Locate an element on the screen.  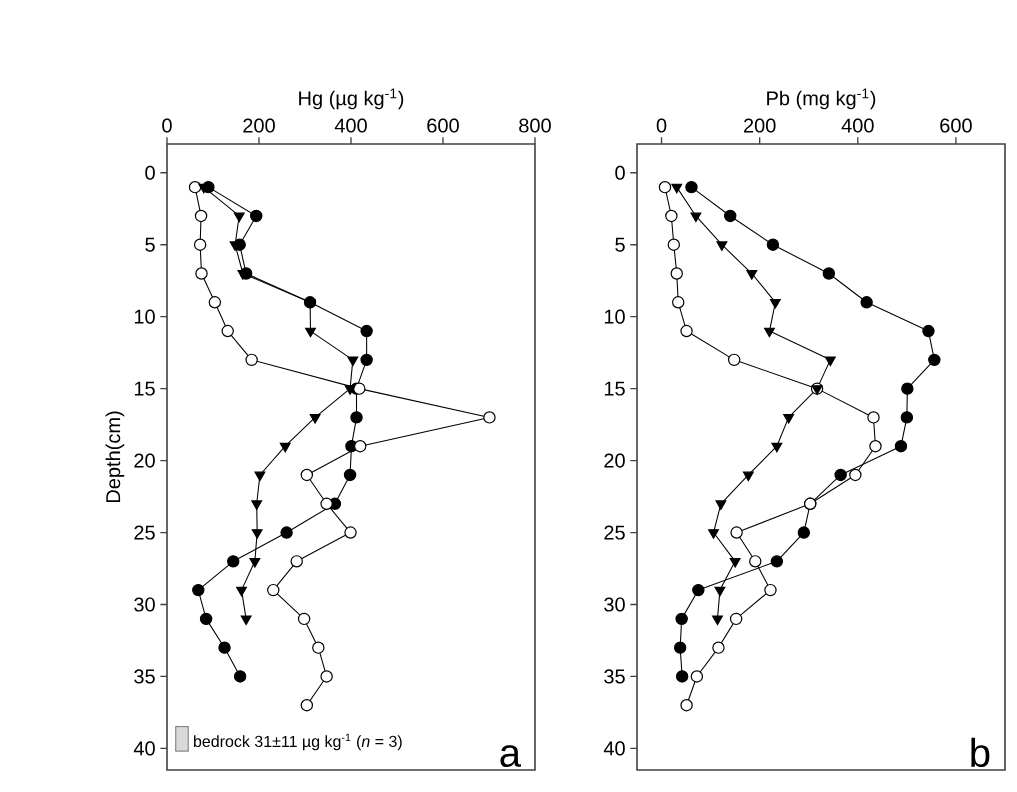
x-tick-label: 800 is located at coordinates (535, 125).